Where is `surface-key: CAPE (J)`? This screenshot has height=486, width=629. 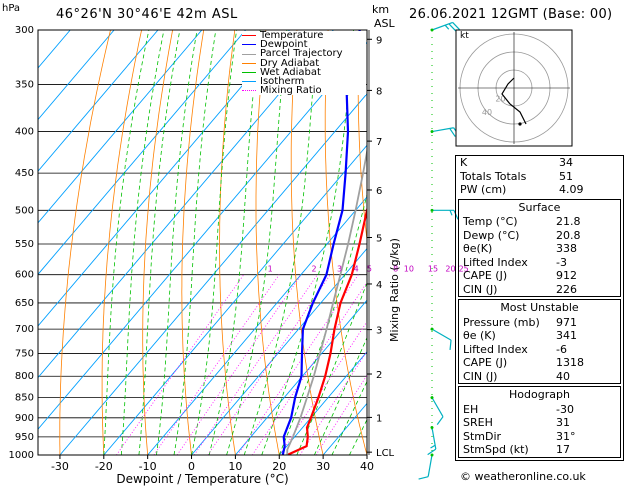 surface-key: CAPE (J) is located at coordinates (485, 275).